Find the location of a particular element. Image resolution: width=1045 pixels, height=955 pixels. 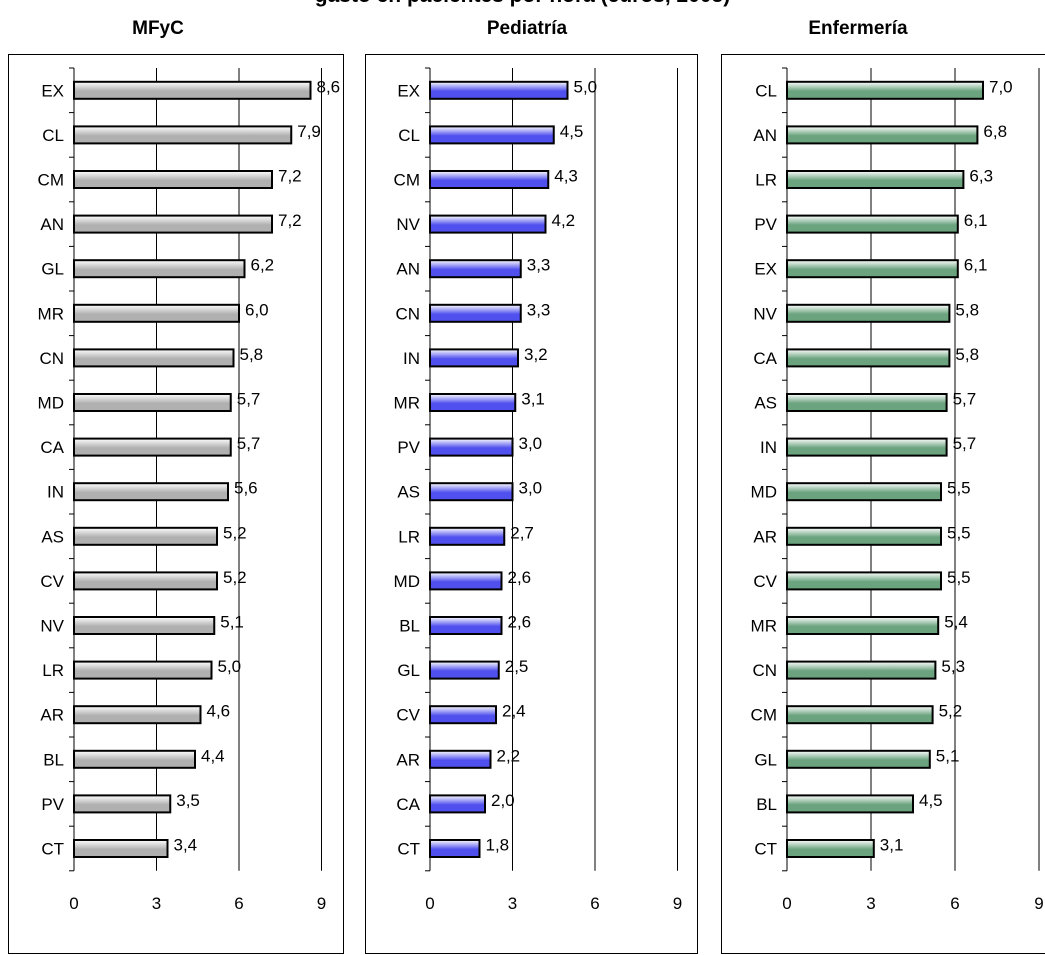

panel-title-mfyc: MFyC is located at coordinates (158, 28).